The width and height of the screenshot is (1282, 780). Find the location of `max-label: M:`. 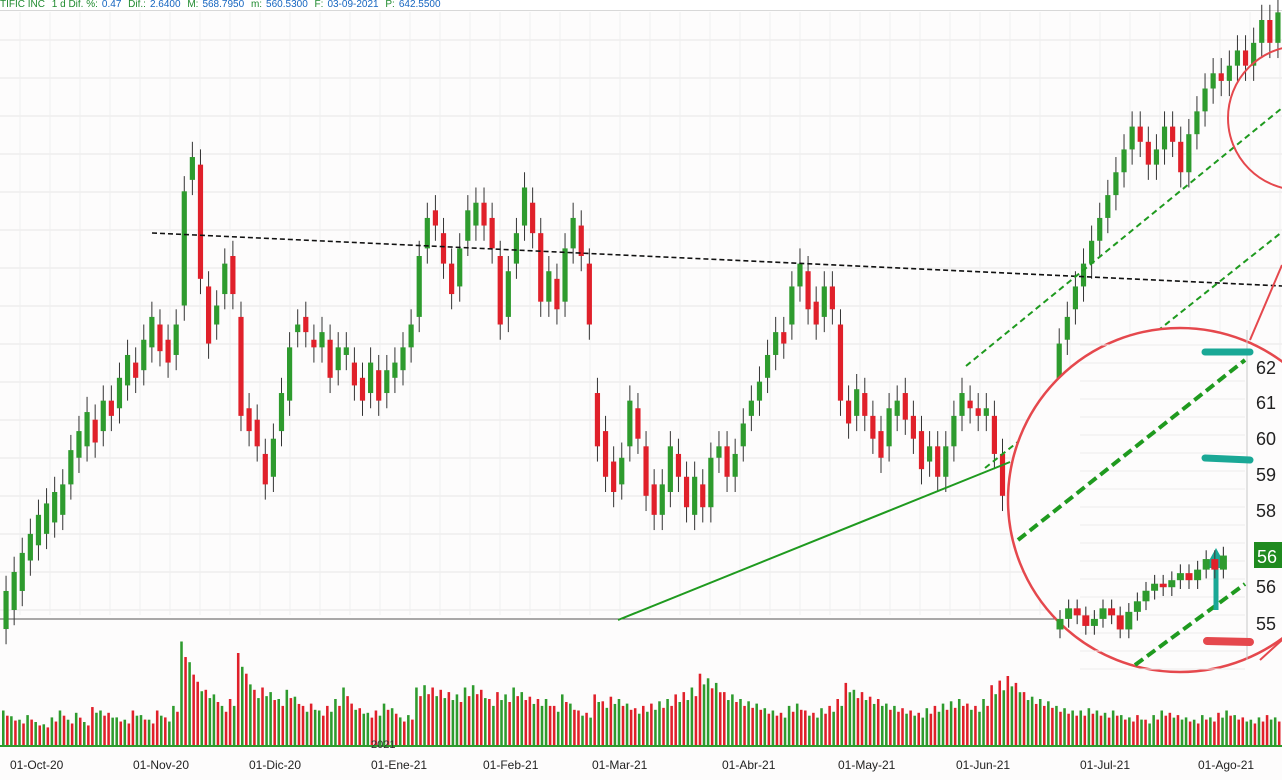

max-label: M: is located at coordinates (193, 5).